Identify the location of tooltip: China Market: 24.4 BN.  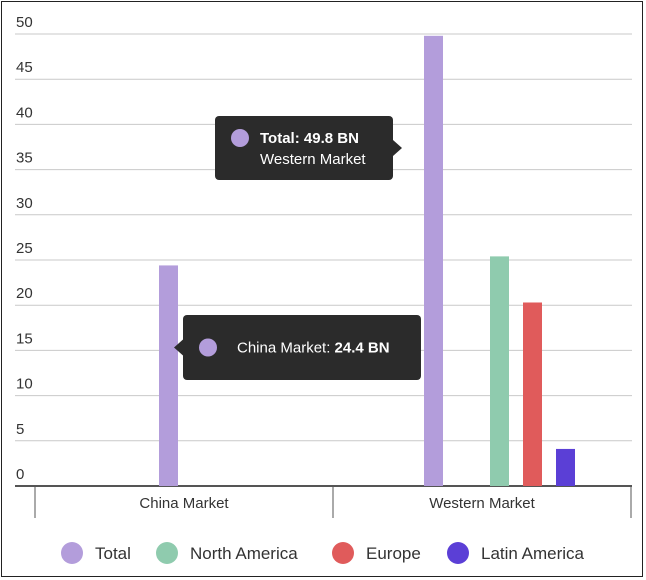
(297, 347).